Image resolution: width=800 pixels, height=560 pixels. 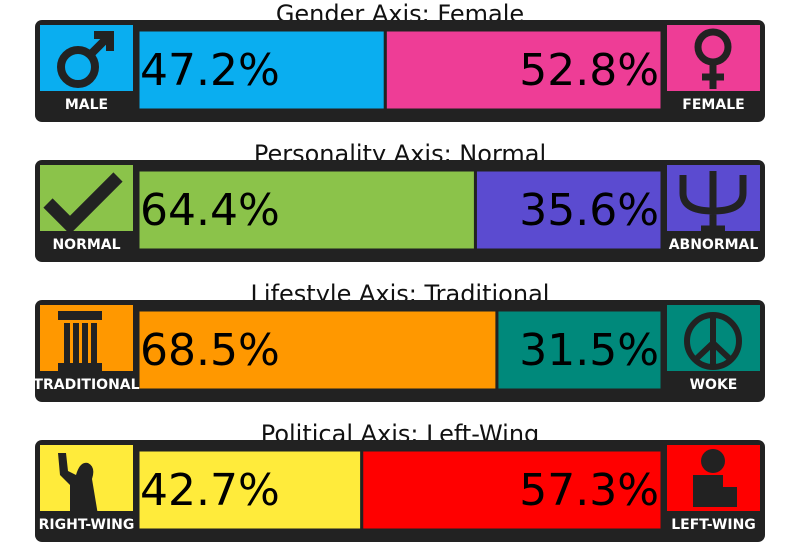 What do you see at coordinates (210, 70) in the screenshot?
I see `value-label-left: 47.2%` at bounding box center [210, 70].